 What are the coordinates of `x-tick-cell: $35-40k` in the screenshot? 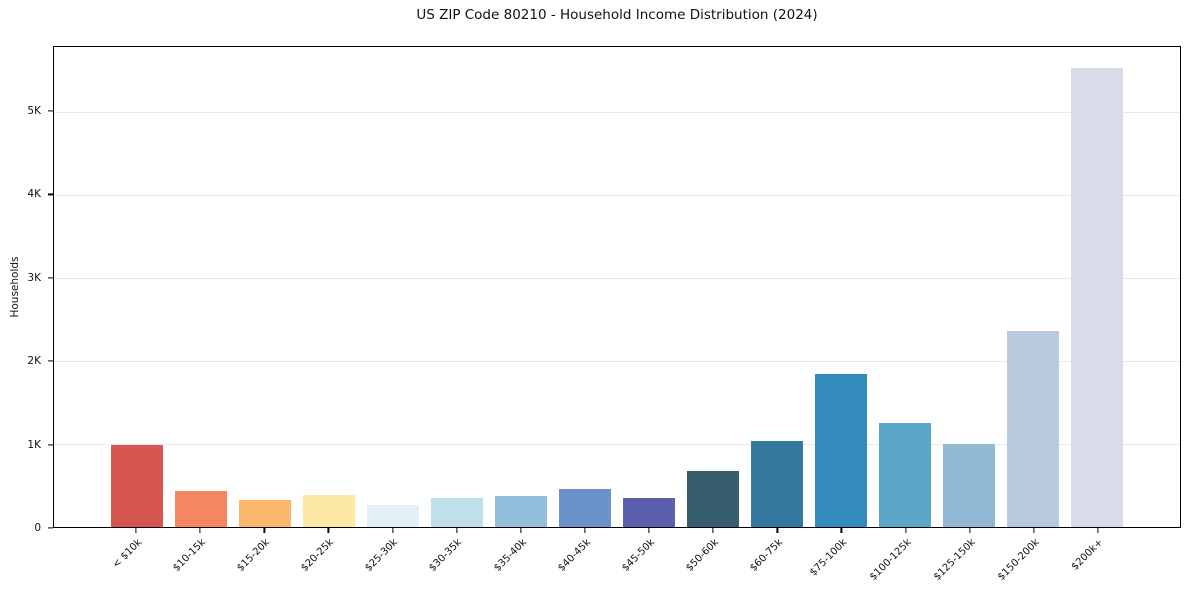 It's located at (521, 559).